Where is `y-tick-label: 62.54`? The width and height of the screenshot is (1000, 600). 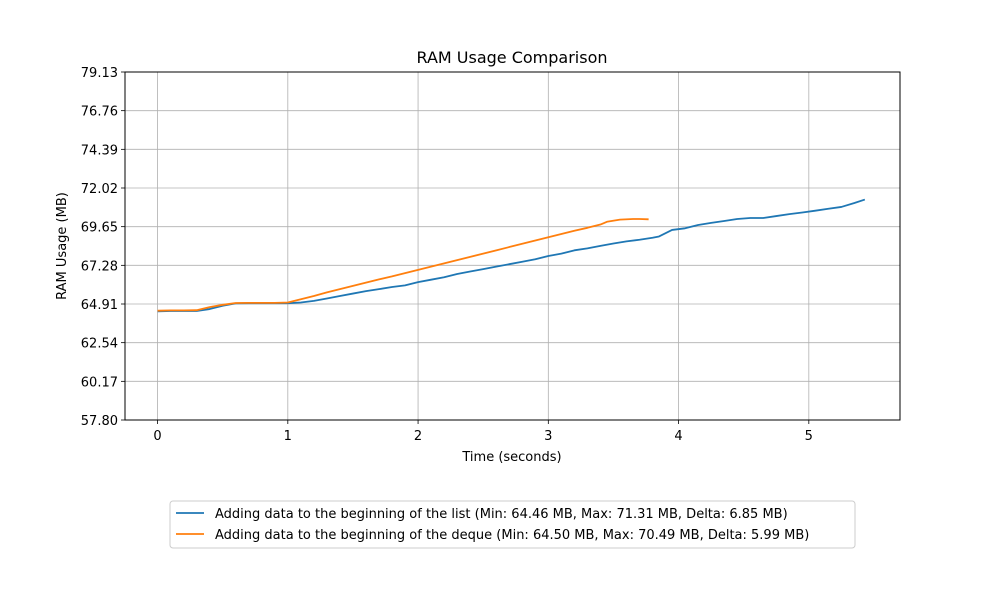
y-tick-label: 62.54 is located at coordinates (99, 344).